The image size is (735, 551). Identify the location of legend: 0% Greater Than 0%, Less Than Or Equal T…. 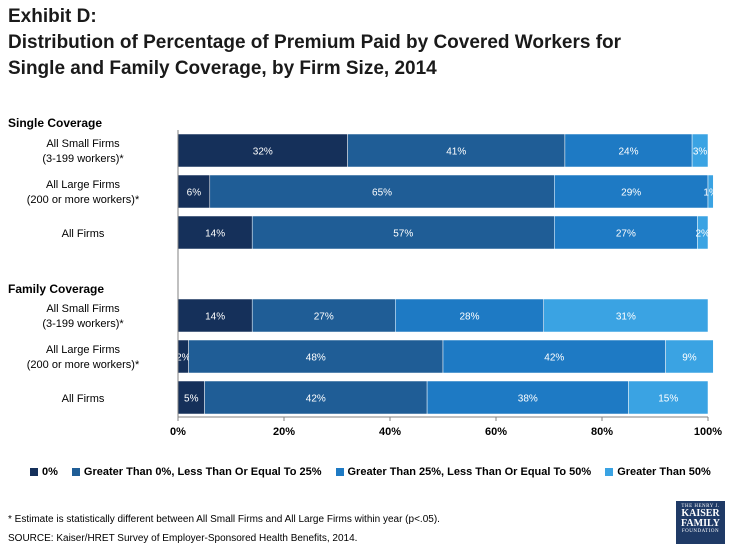
(370, 472).